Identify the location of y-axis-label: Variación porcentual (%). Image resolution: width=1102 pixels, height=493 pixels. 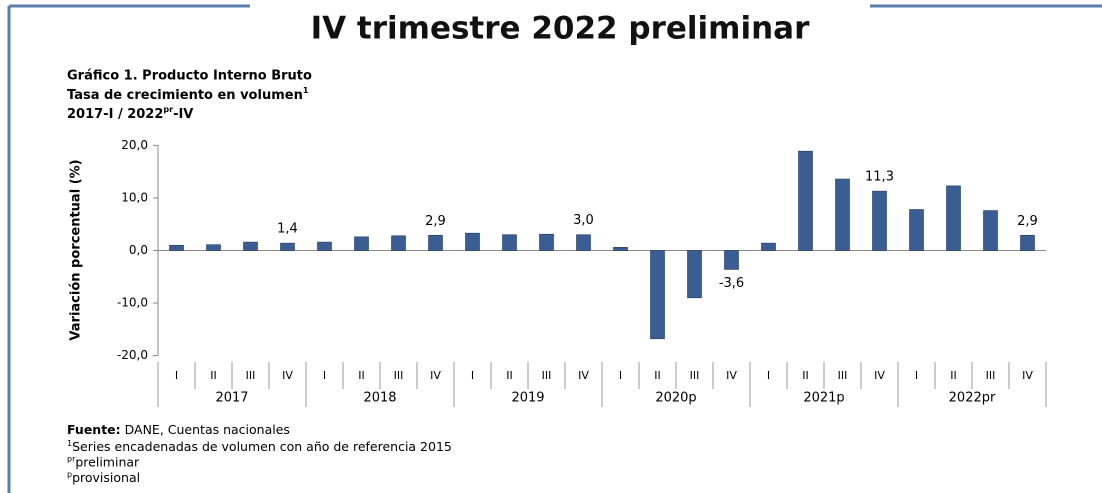
(76, 249).